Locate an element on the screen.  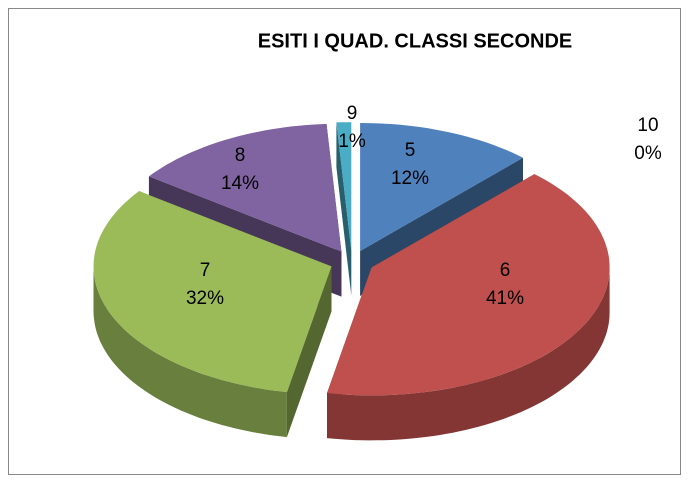
slice-value-label: 14% is located at coordinates (240, 183).